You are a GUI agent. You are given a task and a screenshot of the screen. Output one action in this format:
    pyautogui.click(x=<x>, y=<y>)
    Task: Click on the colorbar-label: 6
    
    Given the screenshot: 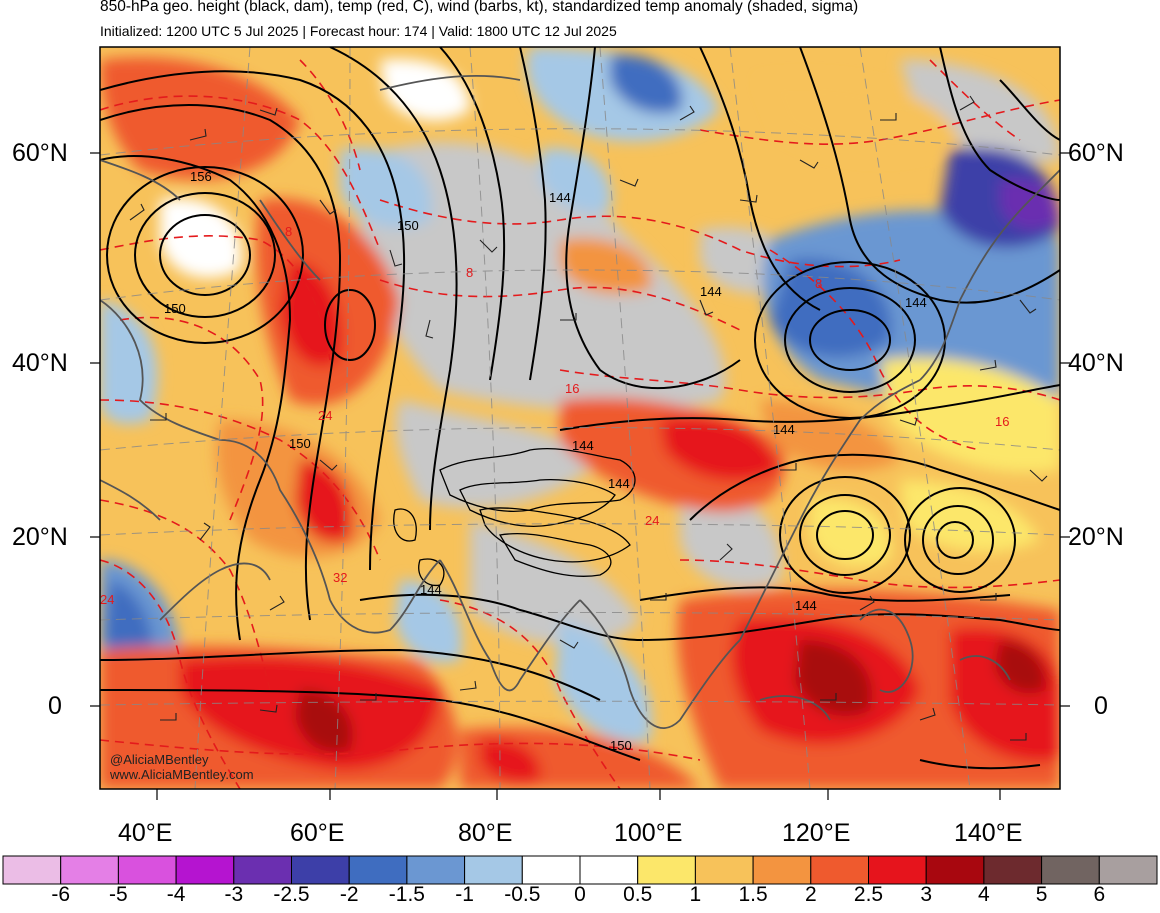 What is the action you would take?
    pyautogui.click(x=1099, y=894)
    